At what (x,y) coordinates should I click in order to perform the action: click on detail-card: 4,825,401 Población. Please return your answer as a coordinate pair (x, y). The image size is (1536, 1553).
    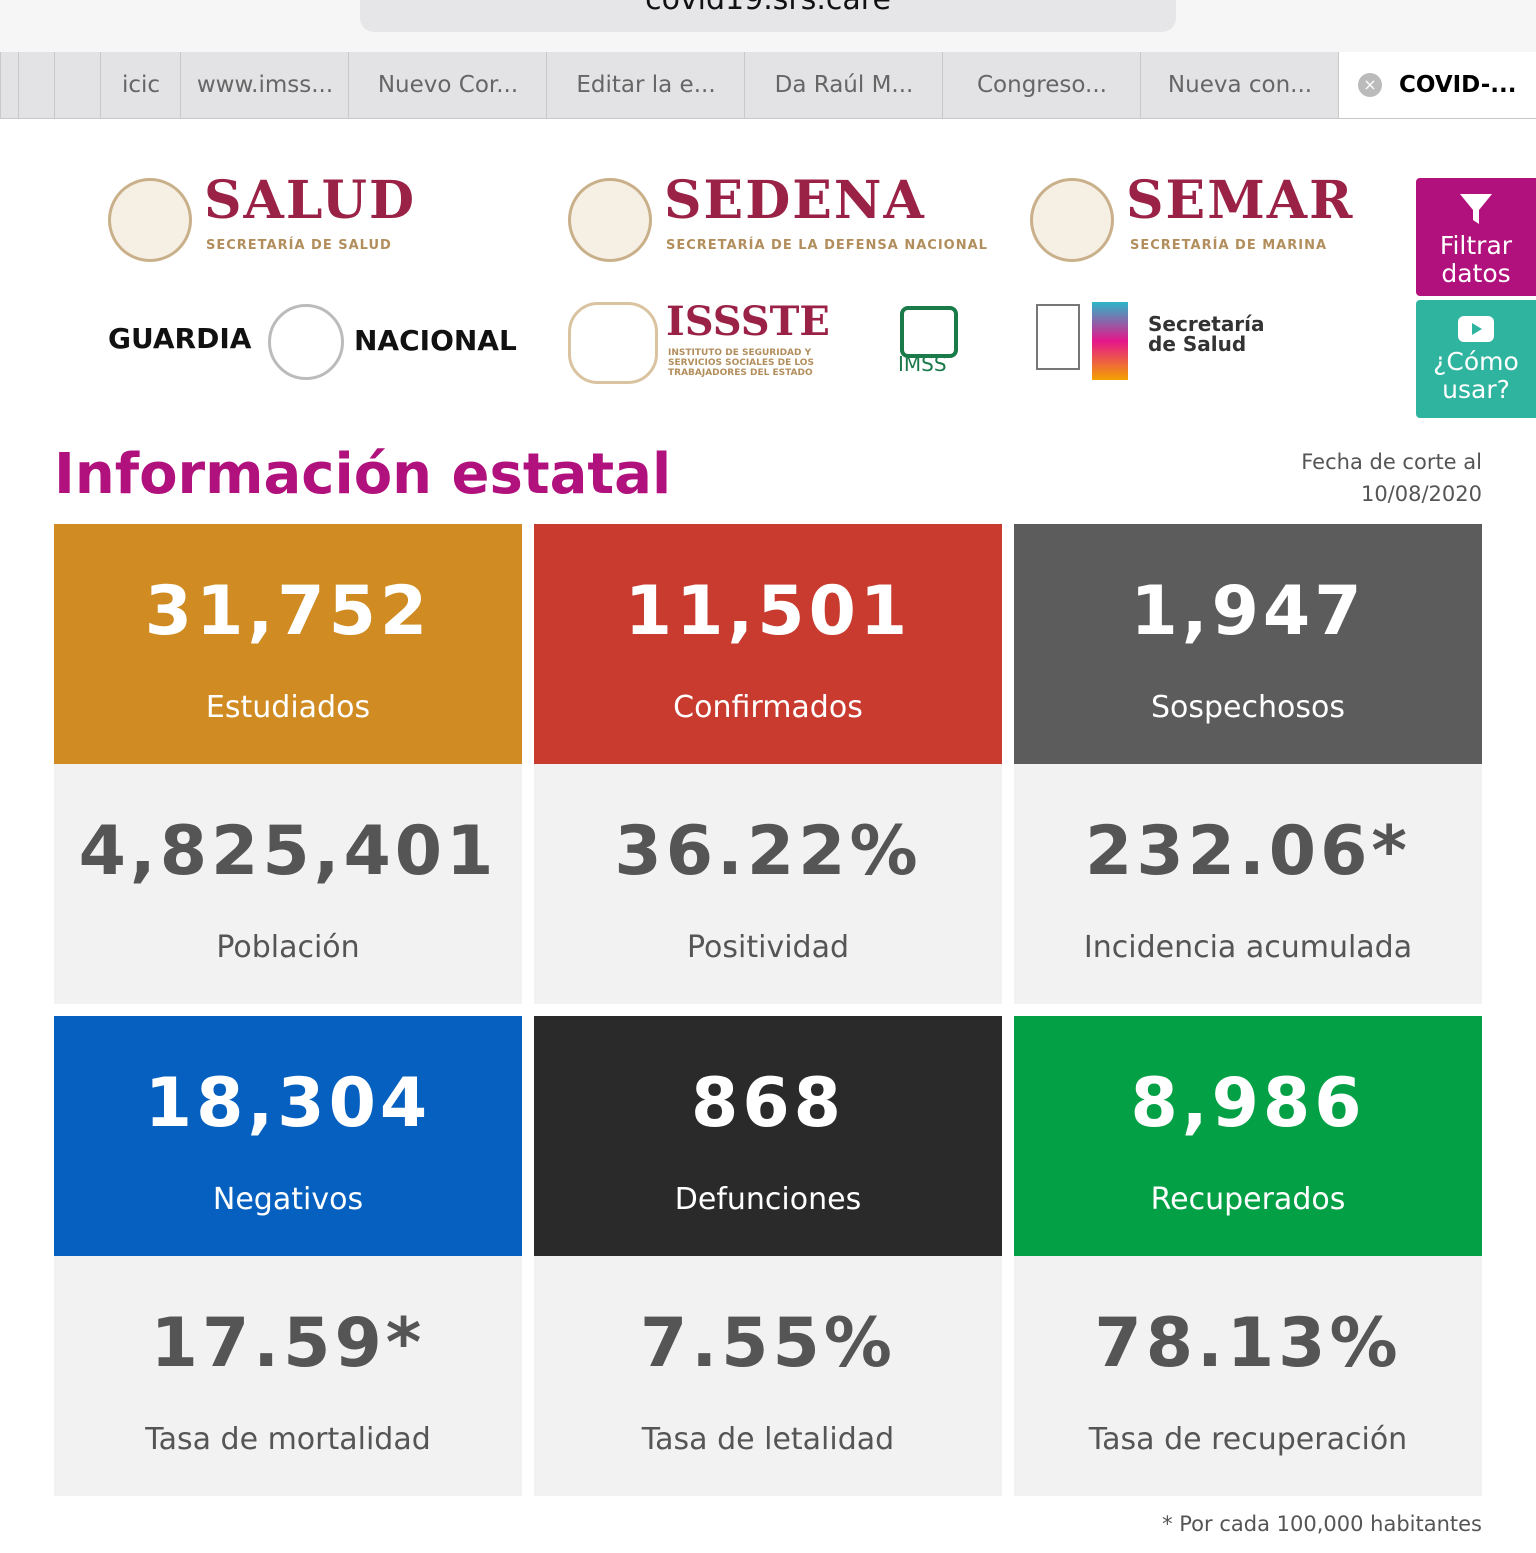
    Looking at the image, I should click on (288, 884).